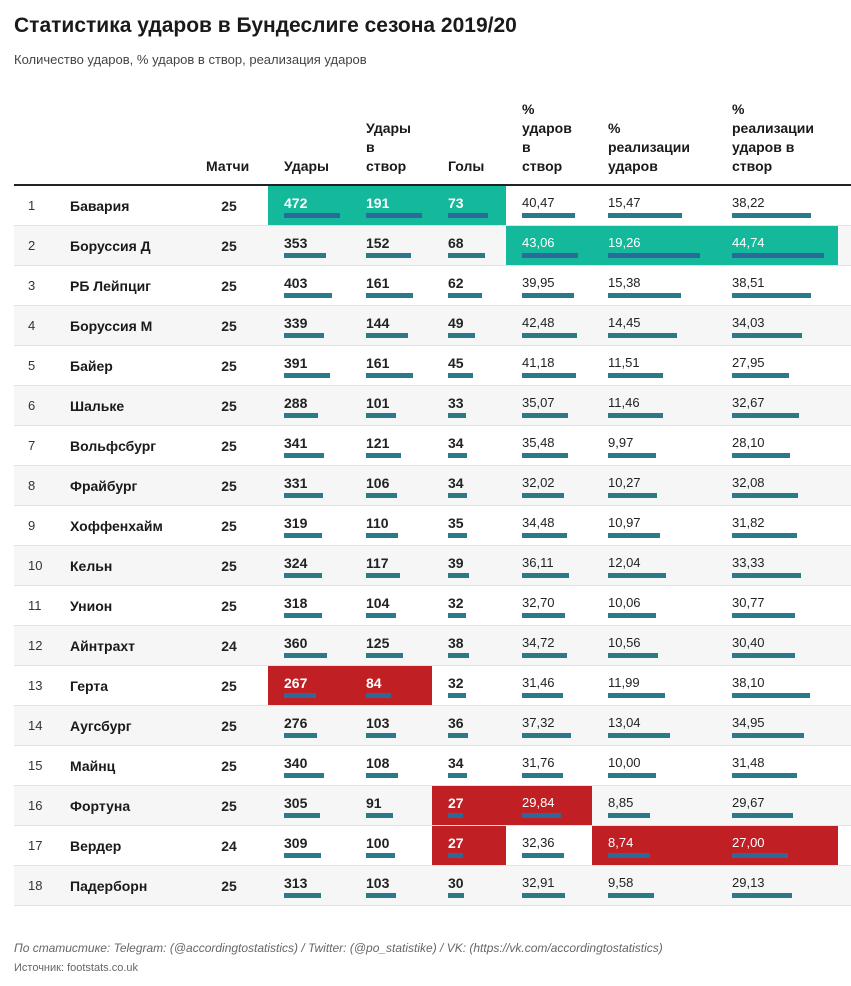 The image size is (851, 986). Describe the element at coordinates (296, 883) in the screenshot. I see `cell-value: 313` at that location.